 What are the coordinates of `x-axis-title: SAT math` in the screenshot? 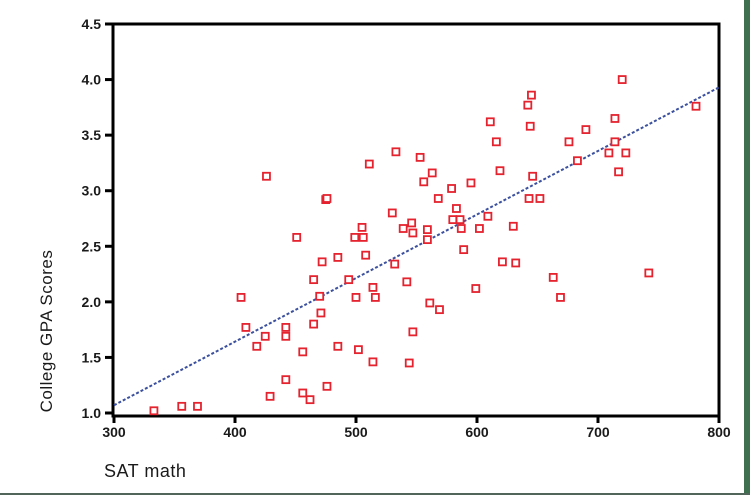 It's located at (145, 471).